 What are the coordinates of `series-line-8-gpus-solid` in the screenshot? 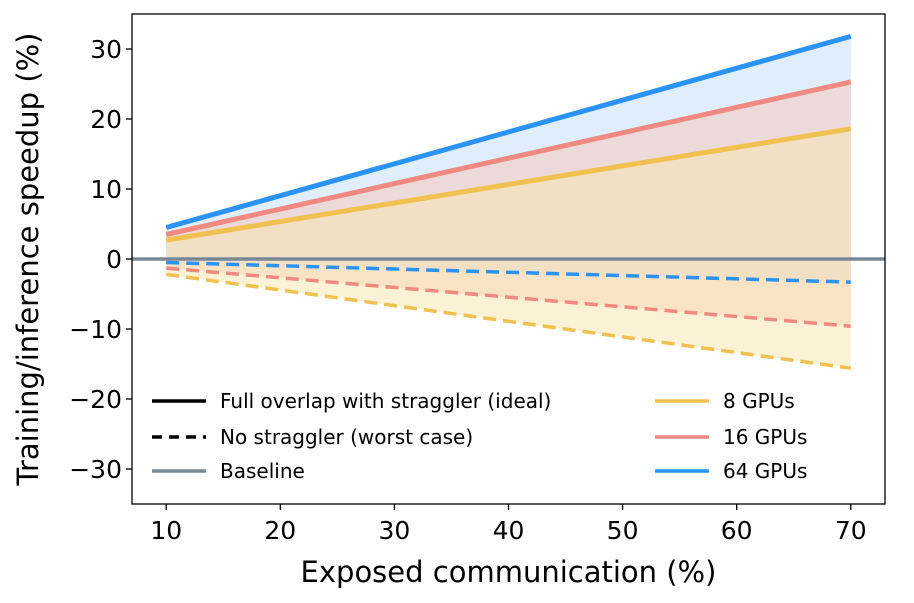 It's located at (508, 184).